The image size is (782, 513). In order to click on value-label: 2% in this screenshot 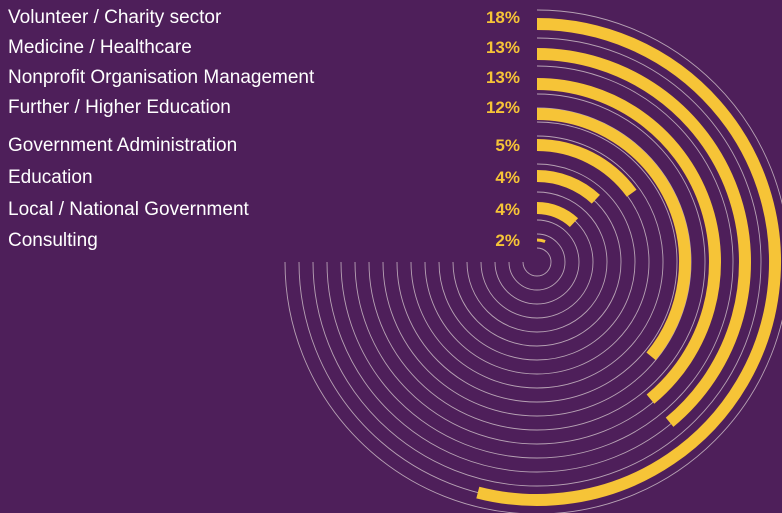, I will do `click(507, 240)`.